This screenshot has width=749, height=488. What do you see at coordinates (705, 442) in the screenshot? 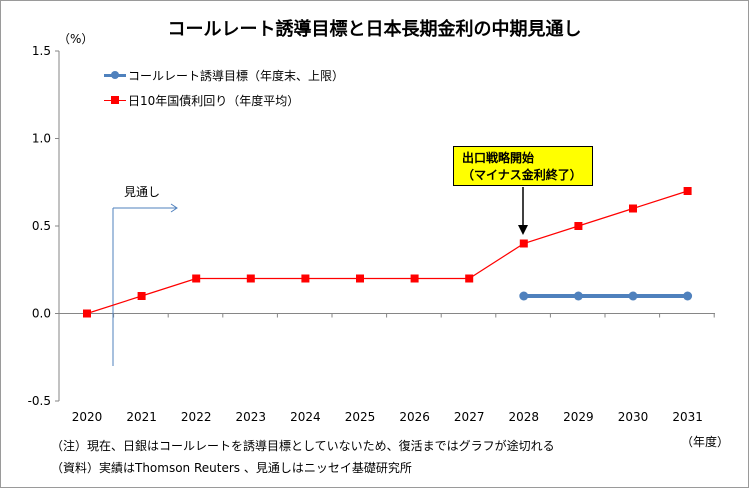
I see `x-axis-unit: （年度）` at bounding box center [705, 442].